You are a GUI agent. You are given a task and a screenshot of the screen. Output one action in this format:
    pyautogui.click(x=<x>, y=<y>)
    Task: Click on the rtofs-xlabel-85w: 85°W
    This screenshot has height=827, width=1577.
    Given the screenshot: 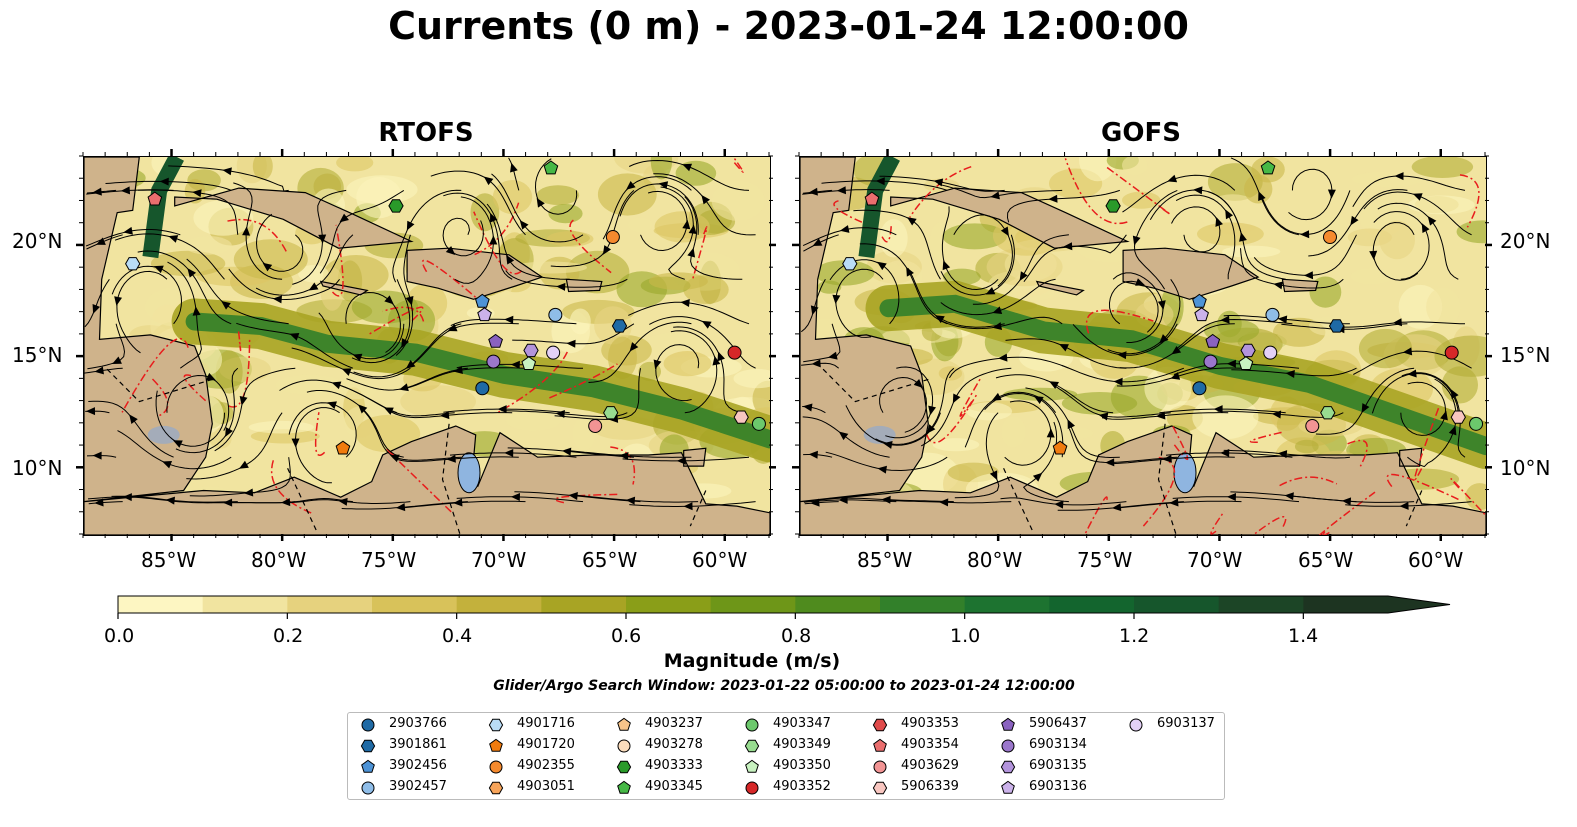 What is the action you would take?
    pyautogui.click(x=169, y=560)
    